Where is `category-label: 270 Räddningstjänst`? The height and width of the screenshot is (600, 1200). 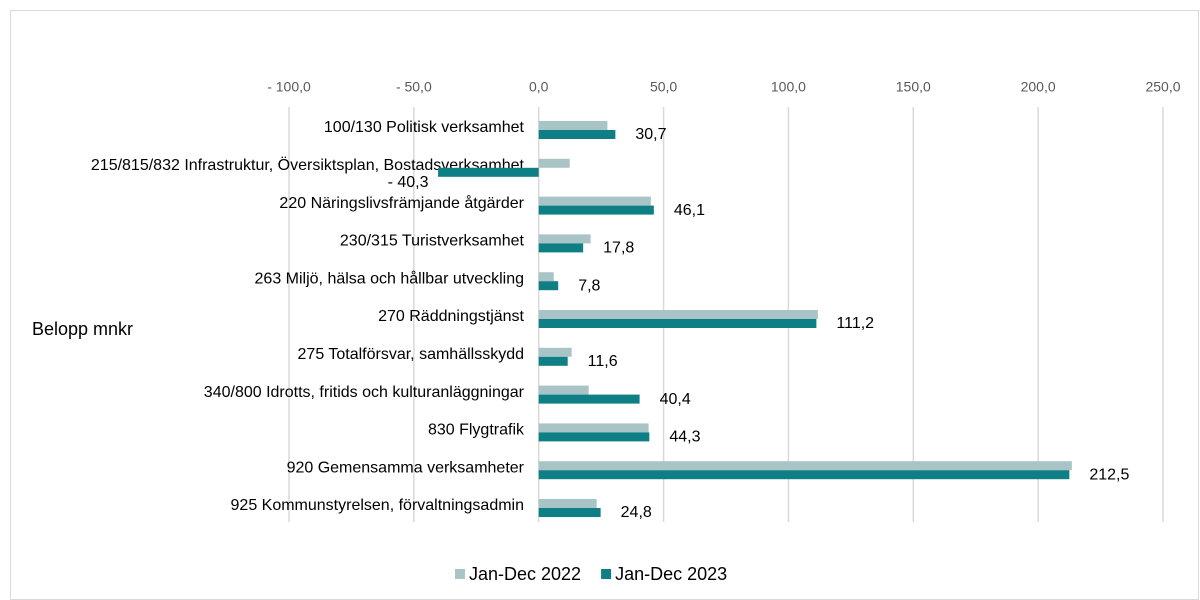 category-label: 270 Räddningstjänst is located at coordinates (451, 316).